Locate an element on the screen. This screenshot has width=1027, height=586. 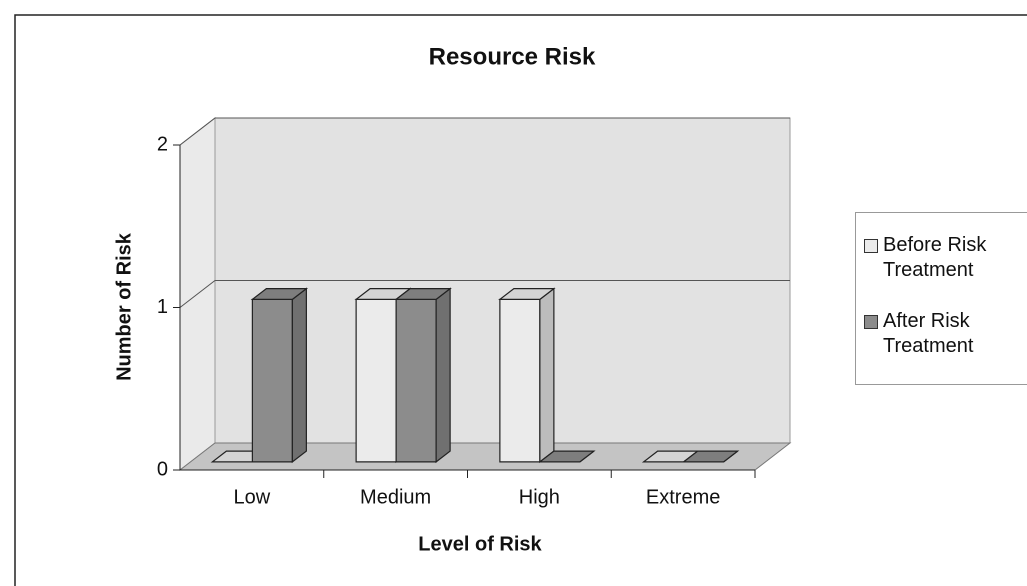
y-tick-label: 2 is located at coordinates (162, 144).